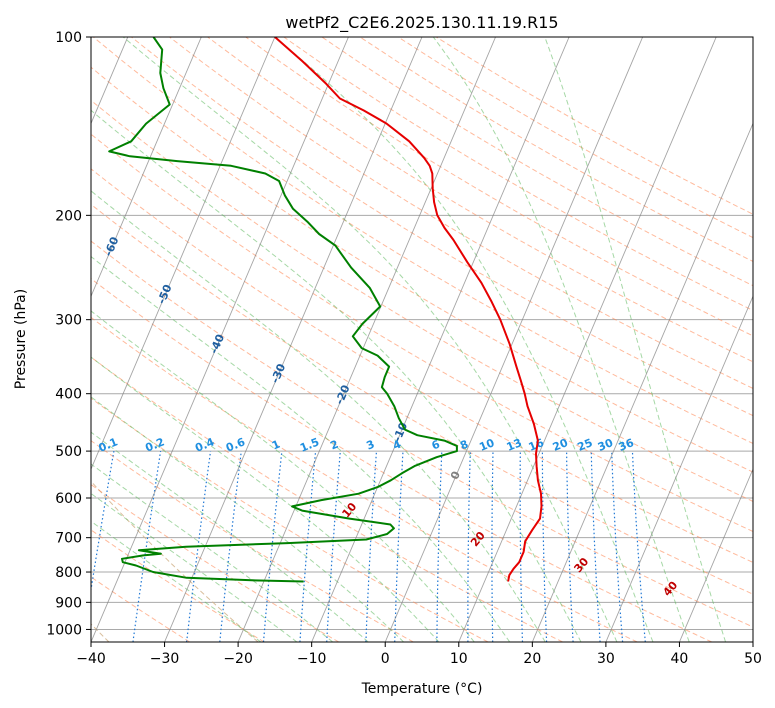 The image size is (775, 708). Describe the element at coordinates (753, 659) in the screenshot. I see `x-tick-label: 50` at that location.